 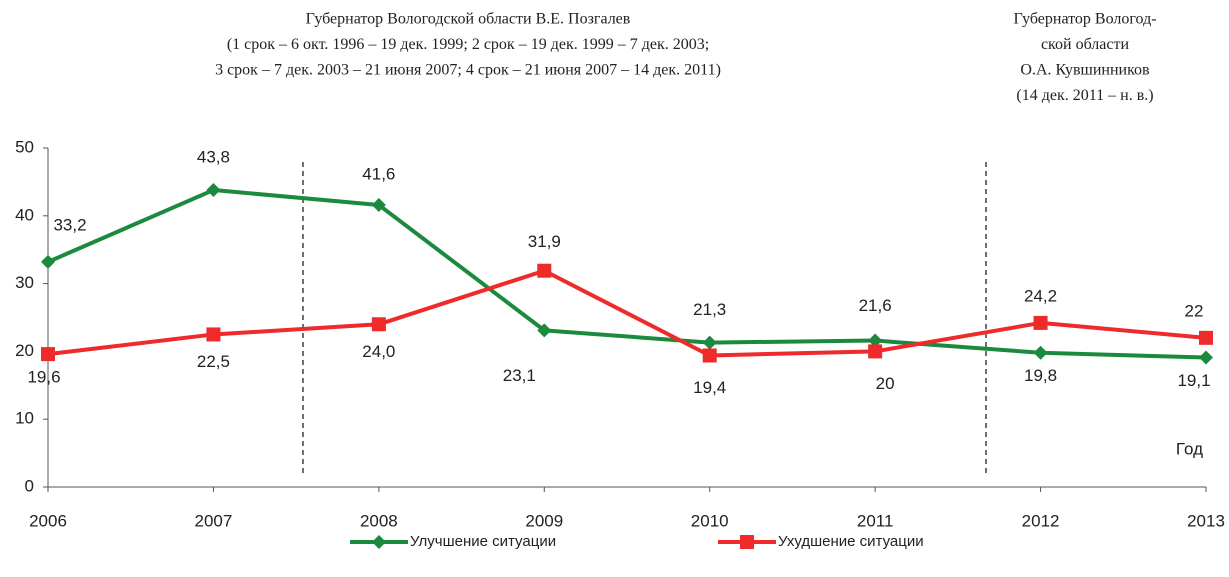 What do you see at coordinates (1206, 520) in the screenshot?
I see `x-tick-label: 2013` at bounding box center [1206, 520].